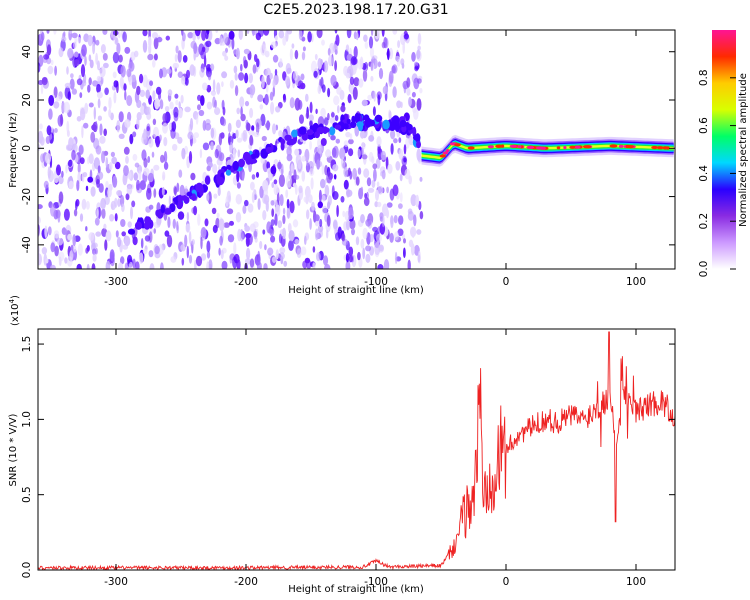  Describe the element at coordinates (355, 10) in the screenshot. I see `figure-title: C2E5.2023.198.17.20.G31` at that location.